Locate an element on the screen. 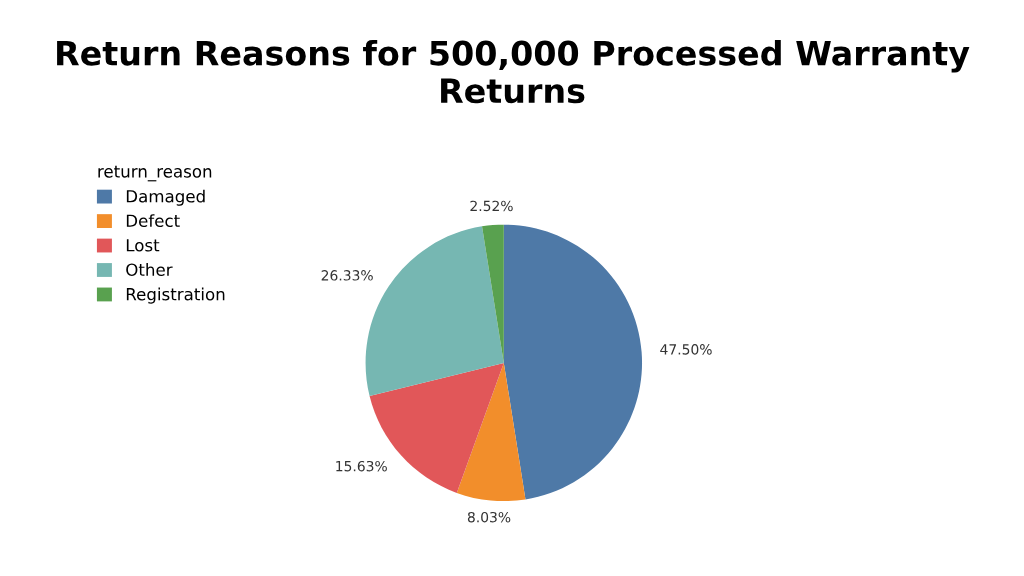 Image resolution: width=1024 pixels, height=576 pixels. legend-label: Damaged is located at coordinates (165, 197).